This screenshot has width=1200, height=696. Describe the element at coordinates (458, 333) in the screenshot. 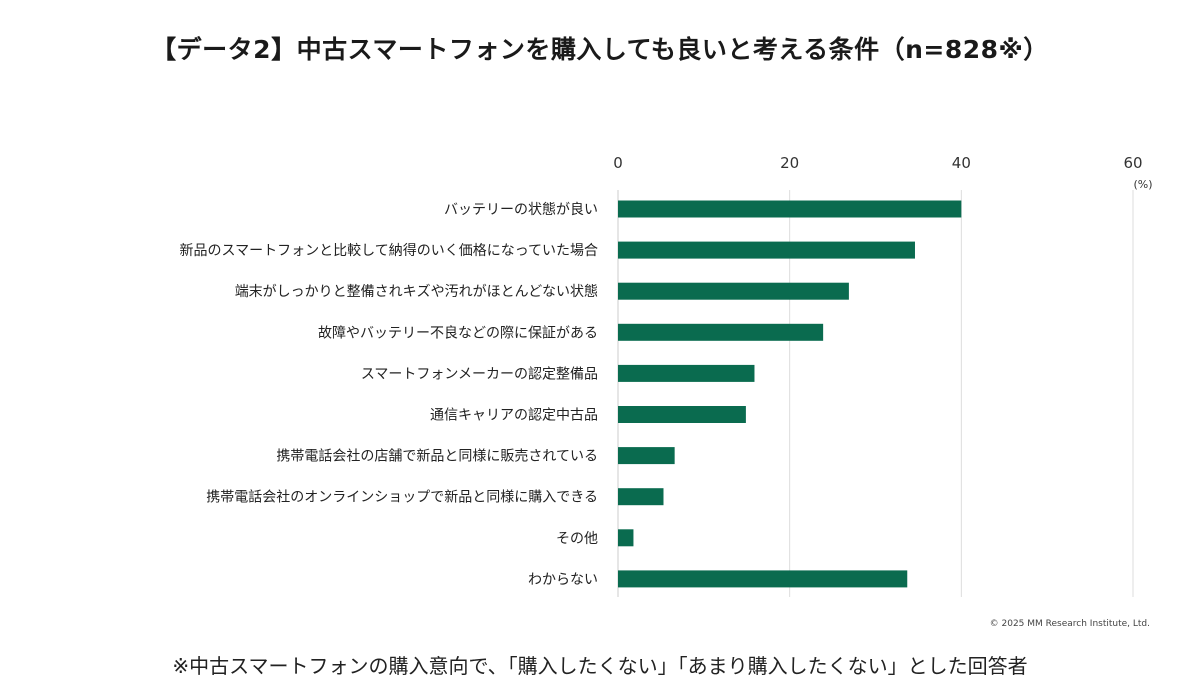

I see `category-label: 故障やバッテリー不良などの際に保証がある` at that location.